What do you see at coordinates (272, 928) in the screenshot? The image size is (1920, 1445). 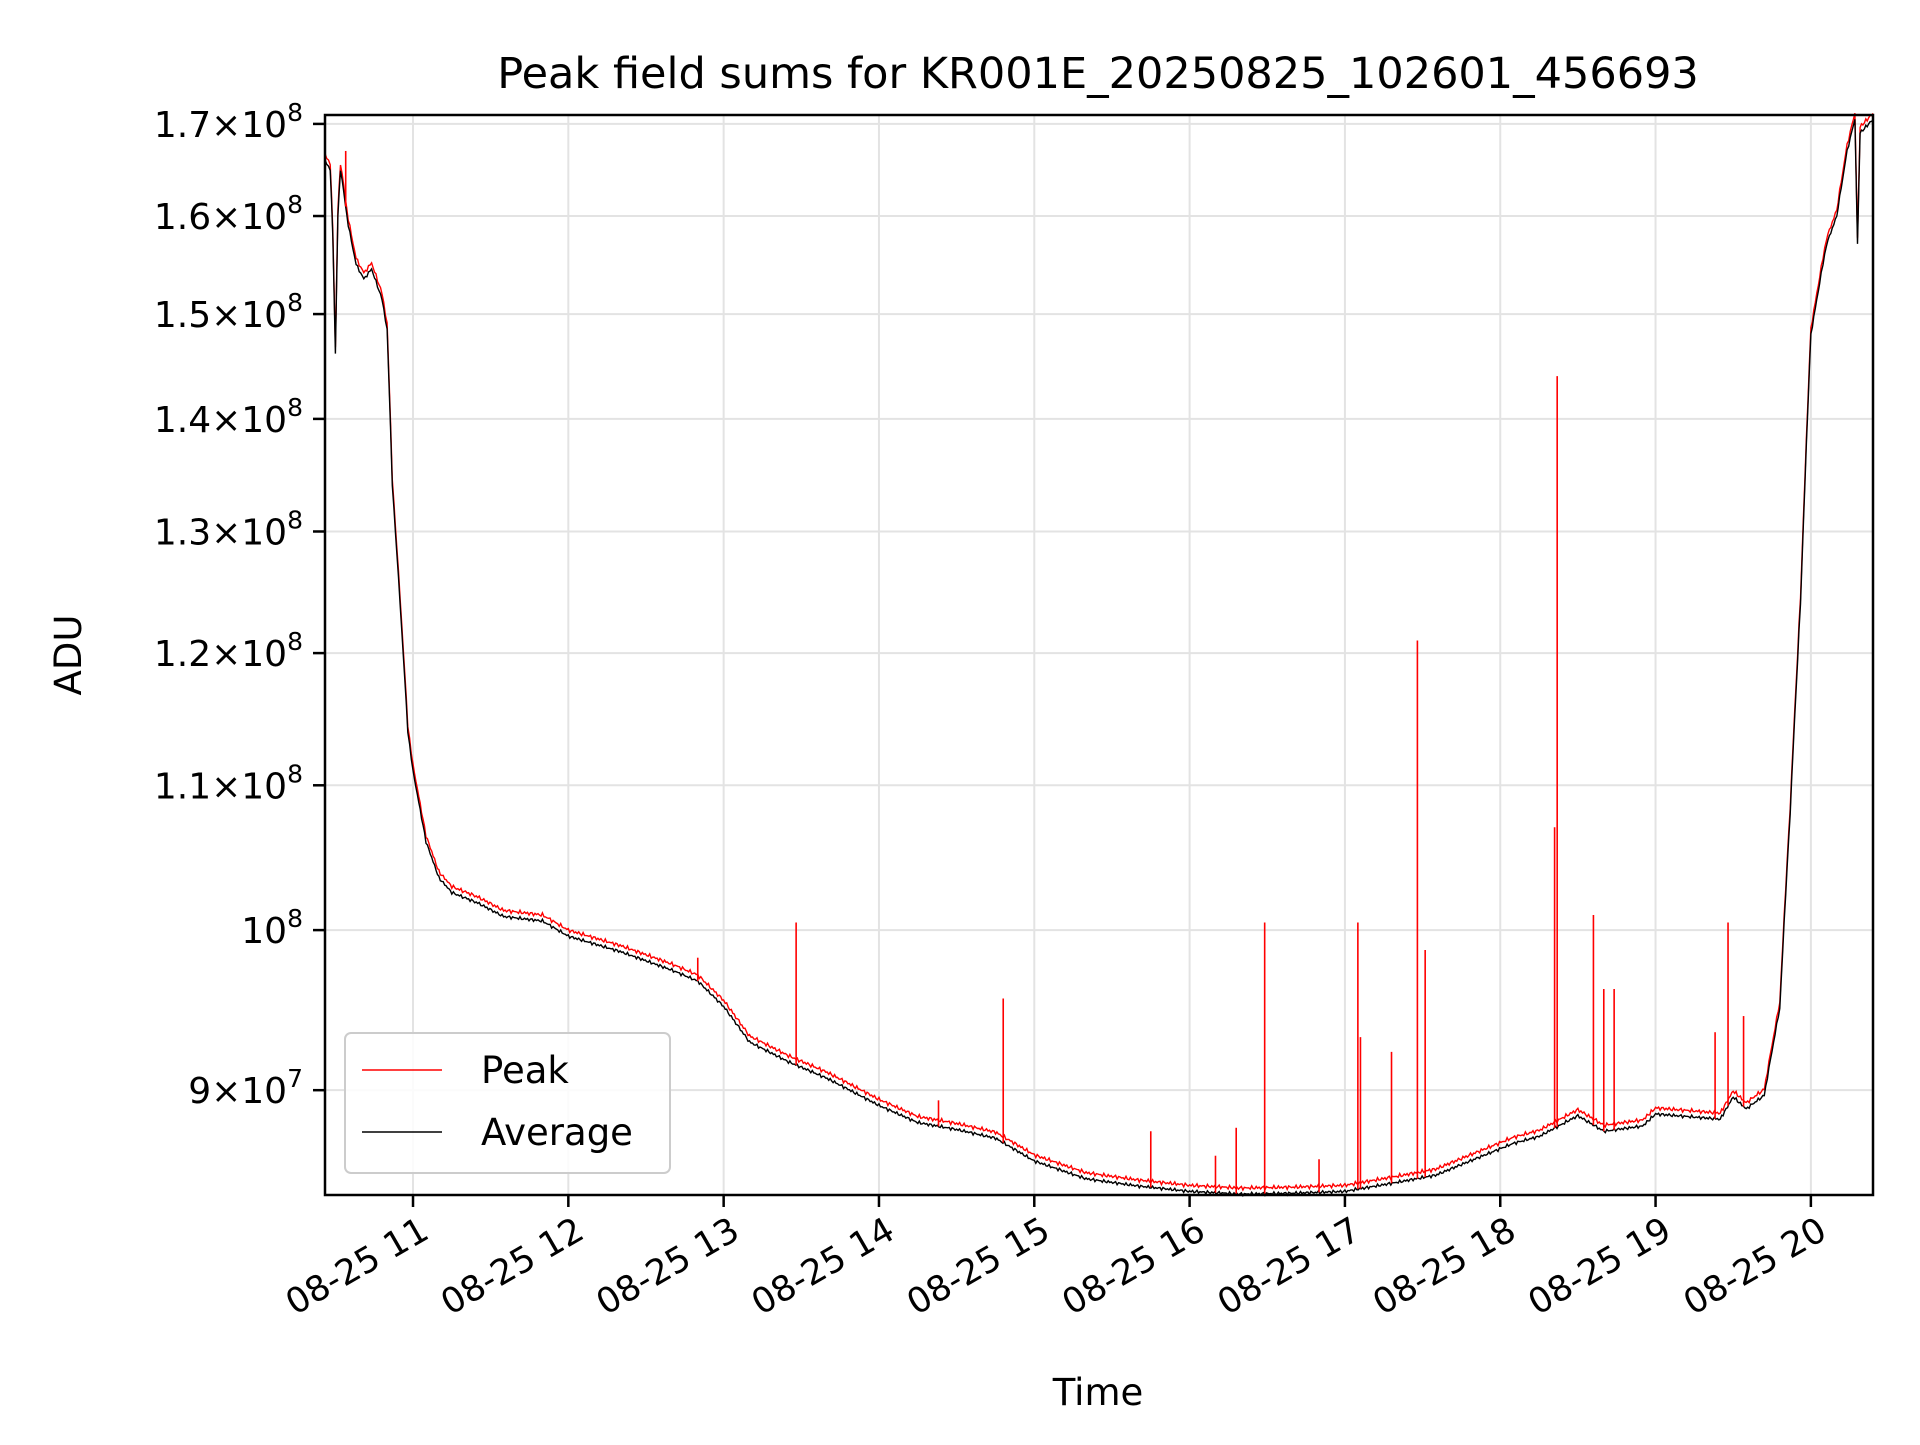 I see `y-tick-label: 108` at bounding box center [272, 928].